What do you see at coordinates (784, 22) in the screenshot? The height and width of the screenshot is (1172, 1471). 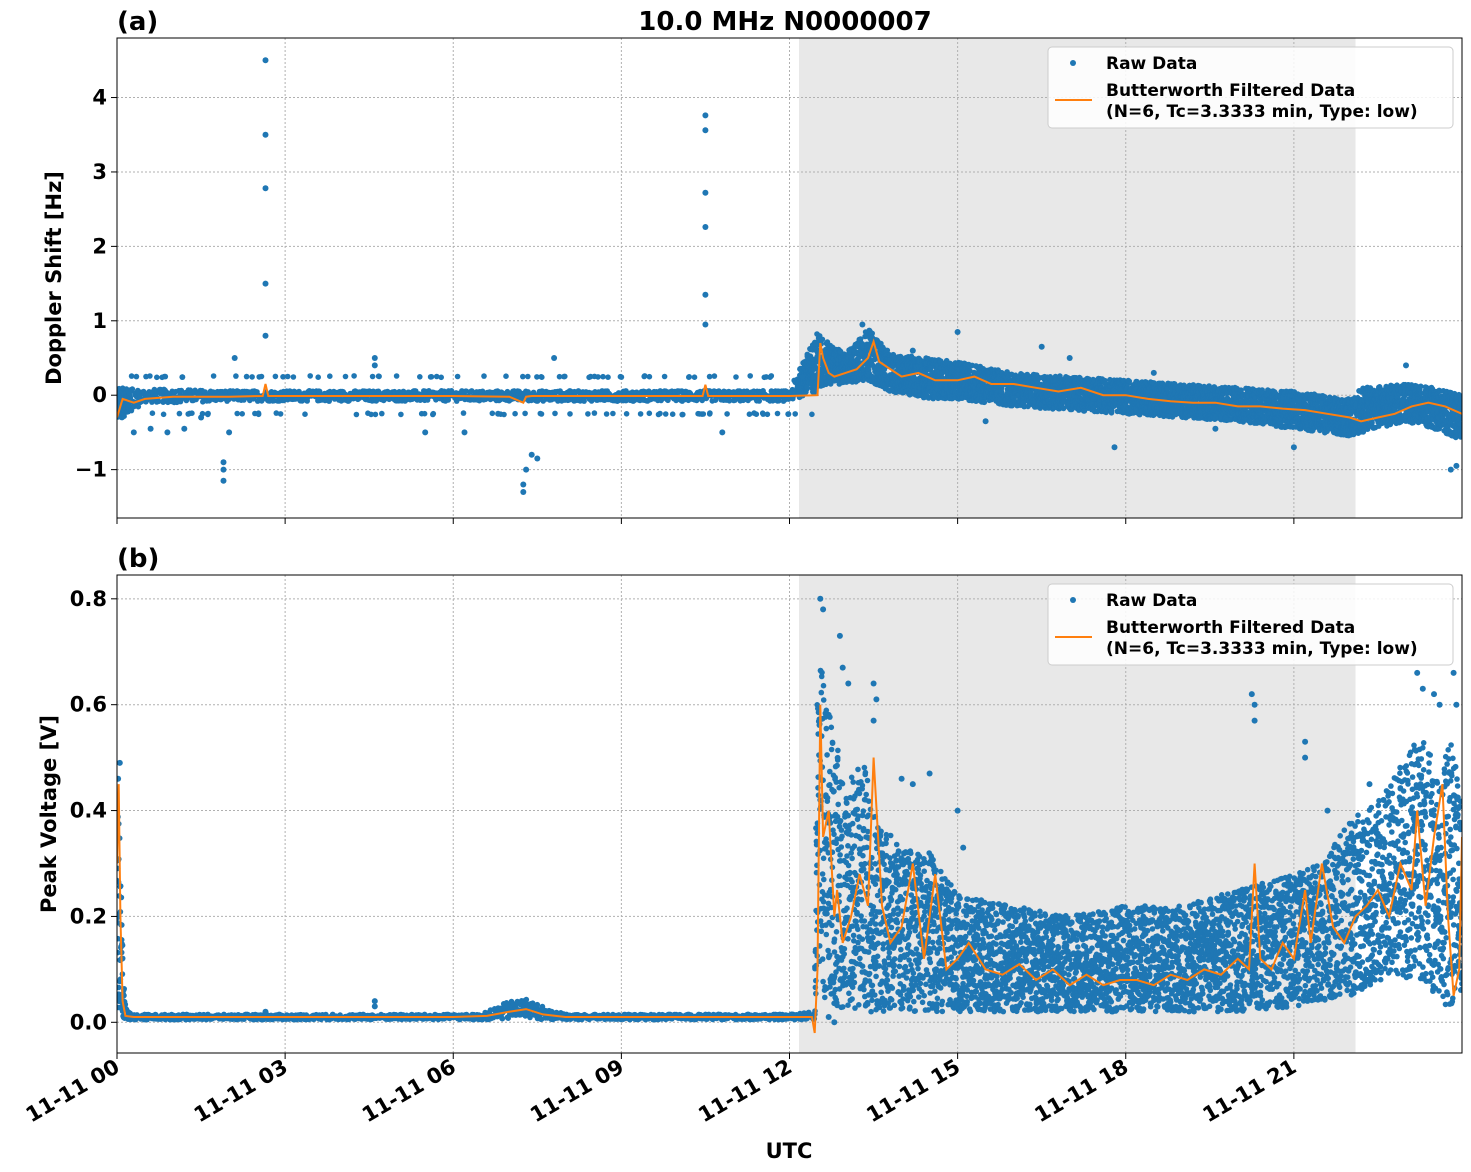 I see `figure-title: 10.0 MHz N0000007` at bounding box center [784, 22].